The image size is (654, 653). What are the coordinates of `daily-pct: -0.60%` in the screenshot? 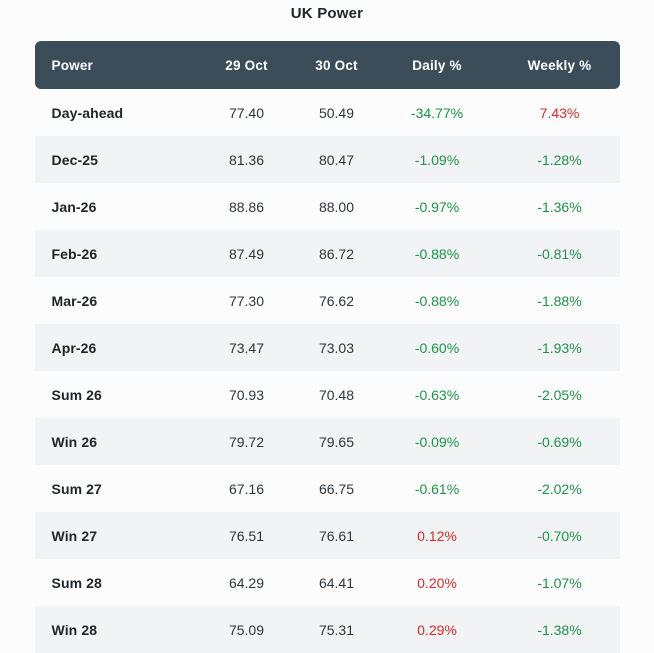 It's located at (437, 347).